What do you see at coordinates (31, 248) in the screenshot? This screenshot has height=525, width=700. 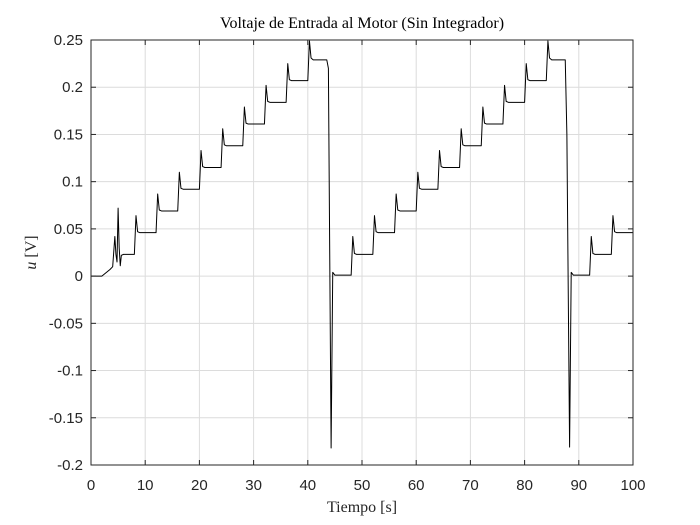 I see `y-axis-label-unit: [V]` at bounding box center [31, 248].